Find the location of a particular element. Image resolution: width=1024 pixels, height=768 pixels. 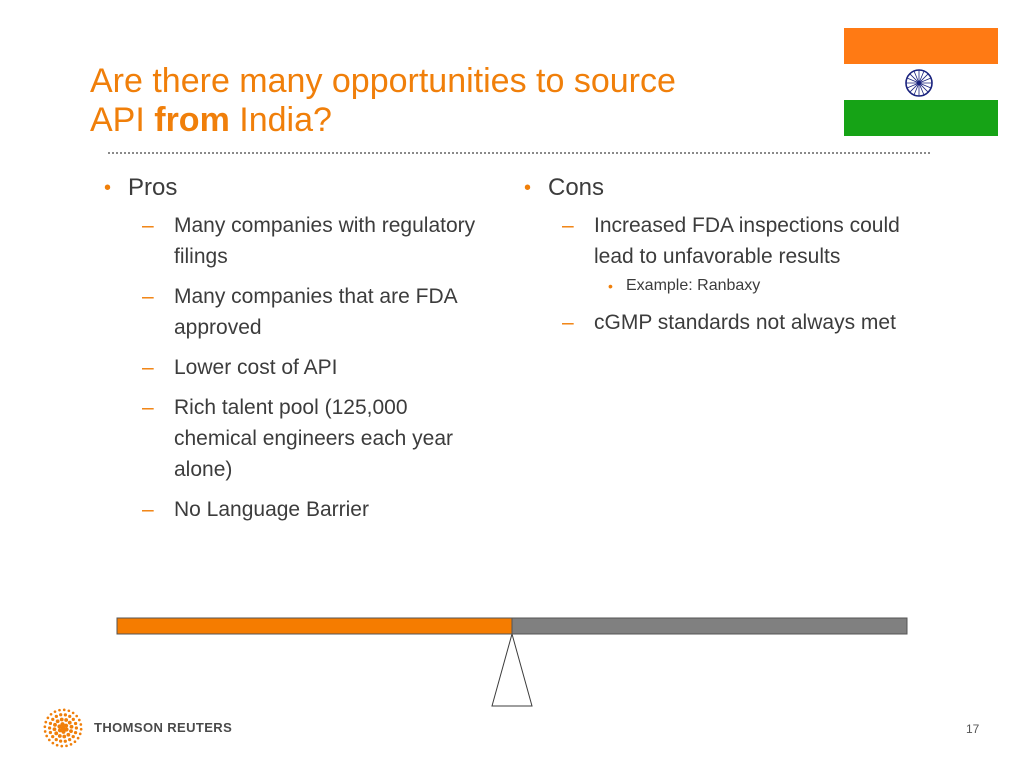

cons-sublist: • Example: Ranbaxy is located at coordinates (757, 286).